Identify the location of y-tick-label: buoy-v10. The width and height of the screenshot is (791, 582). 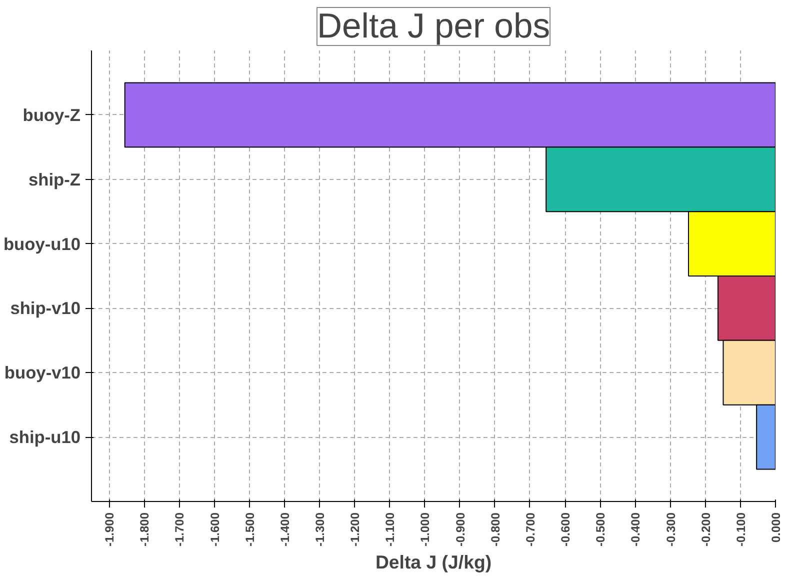
(42, 372).